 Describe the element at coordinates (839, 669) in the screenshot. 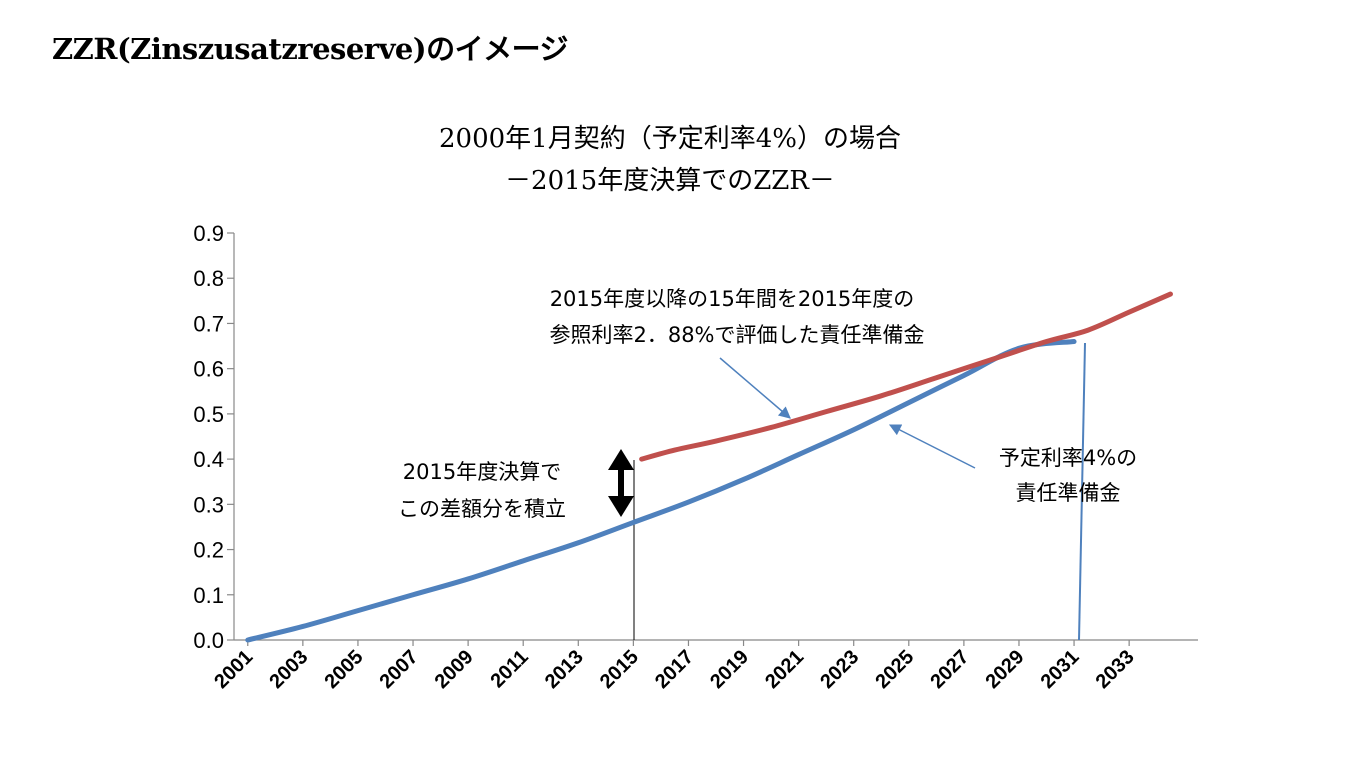

I see `x-tick-label: 2023` at that location.